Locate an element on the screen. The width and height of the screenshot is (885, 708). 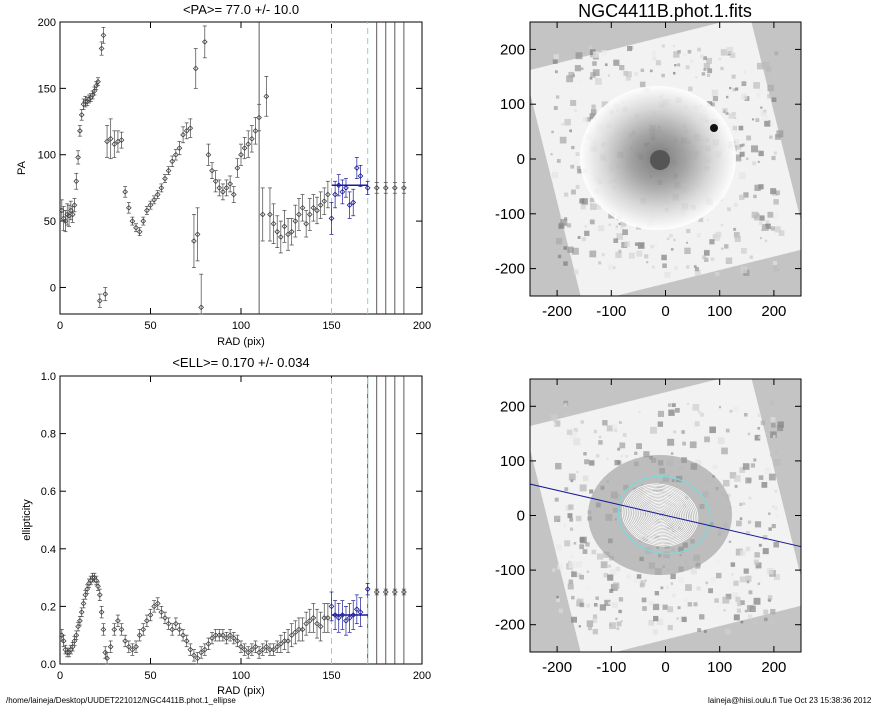
pa-ytick-label: 150 is located at coordinates (47, 89).